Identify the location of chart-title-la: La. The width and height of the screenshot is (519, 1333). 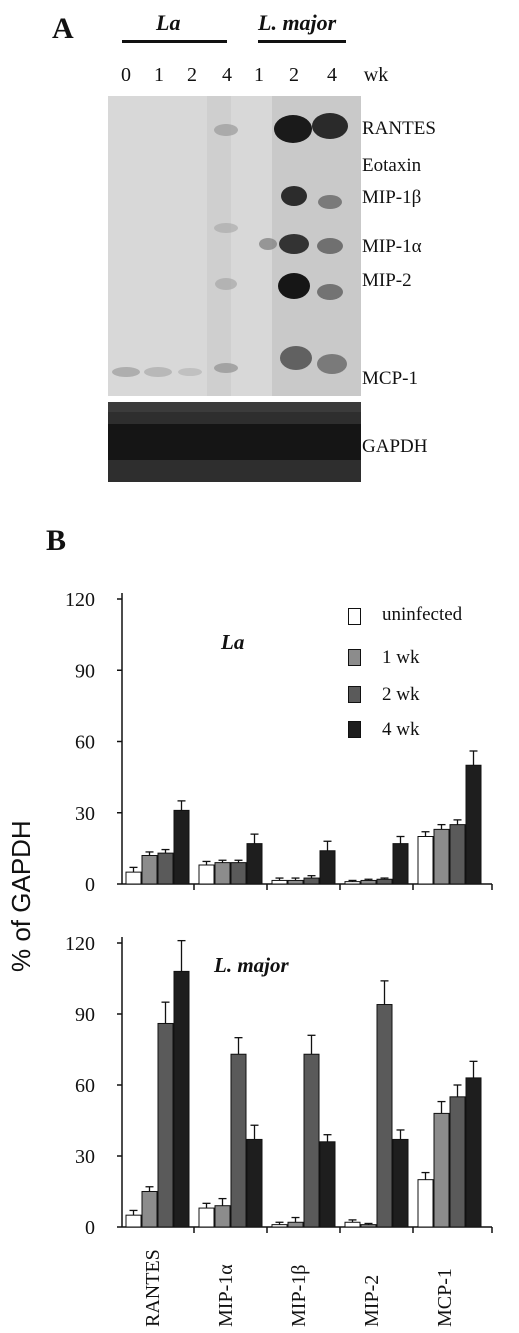
(233, 642).